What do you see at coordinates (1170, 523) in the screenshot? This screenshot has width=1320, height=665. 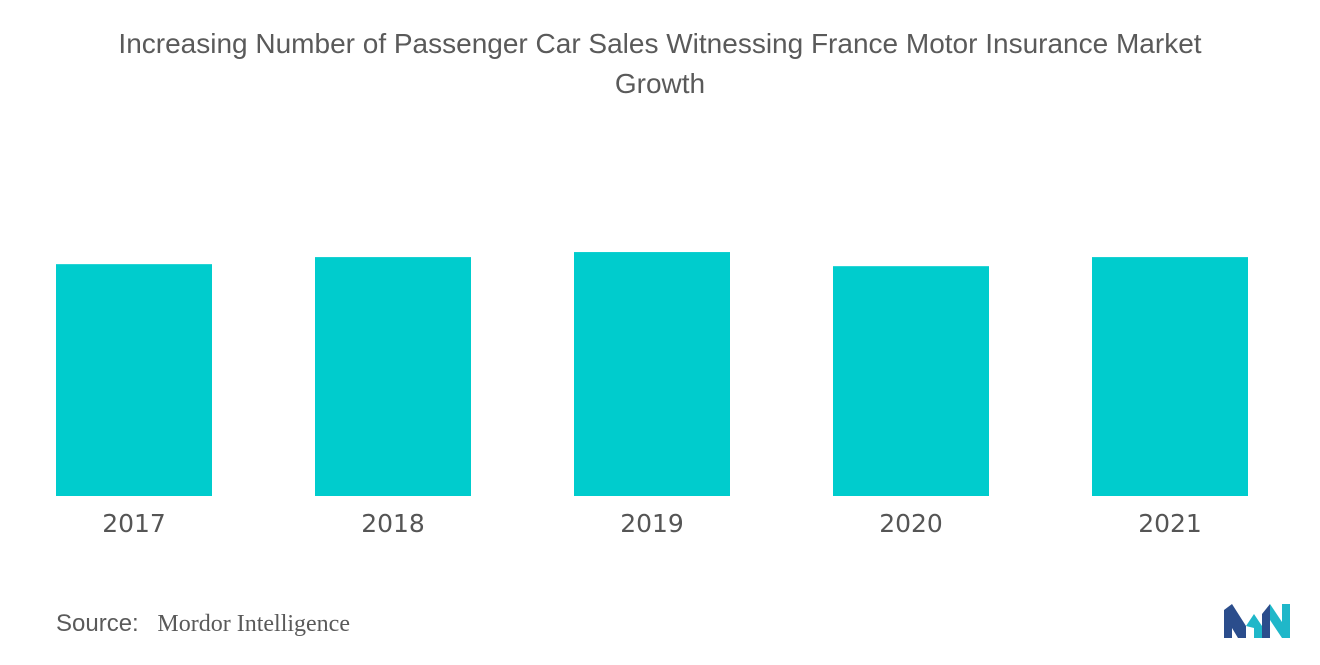 I see `x-tick-label-2021: 2021` at bounding box center [1170, 523].